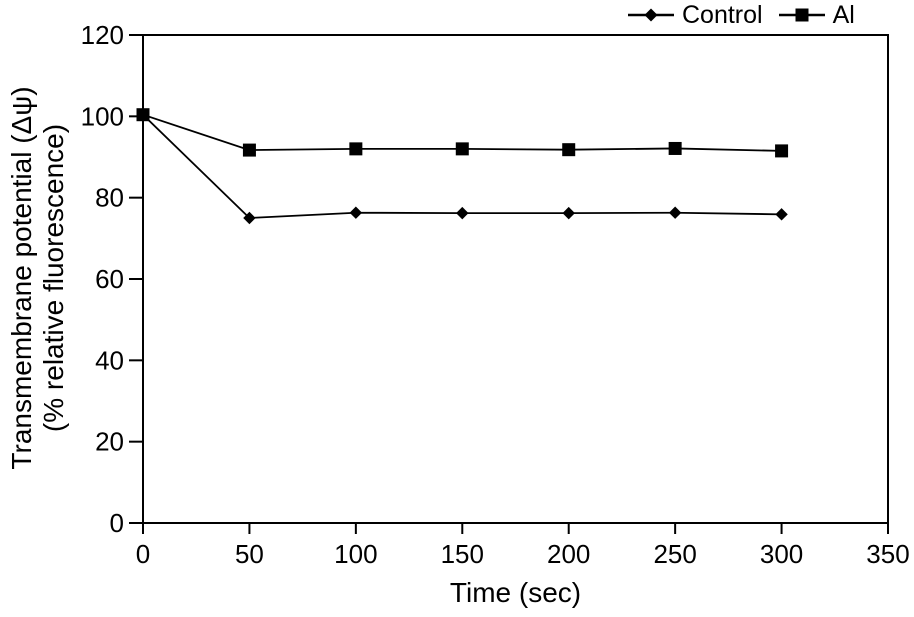 The height and width of the screenshot is (617, 914). I want to click on legend-item-control: Control, so click(695, 15).